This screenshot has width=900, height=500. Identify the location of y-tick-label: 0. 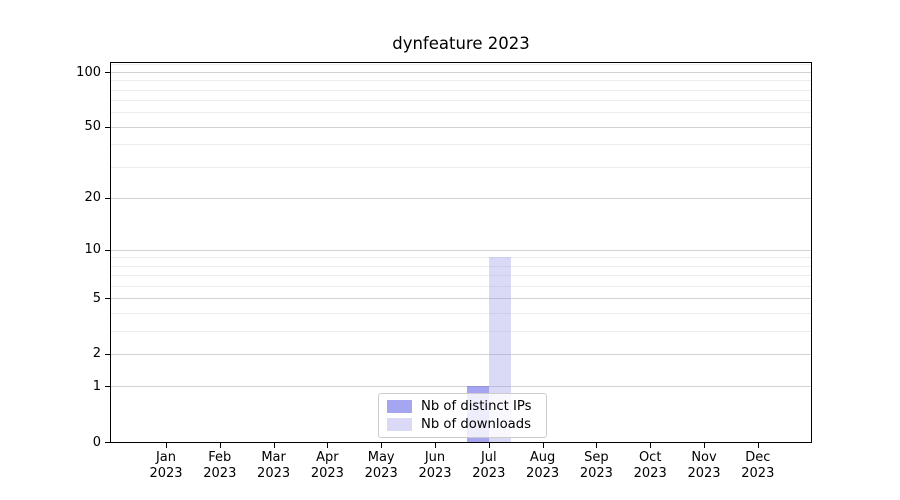
(96, 442).